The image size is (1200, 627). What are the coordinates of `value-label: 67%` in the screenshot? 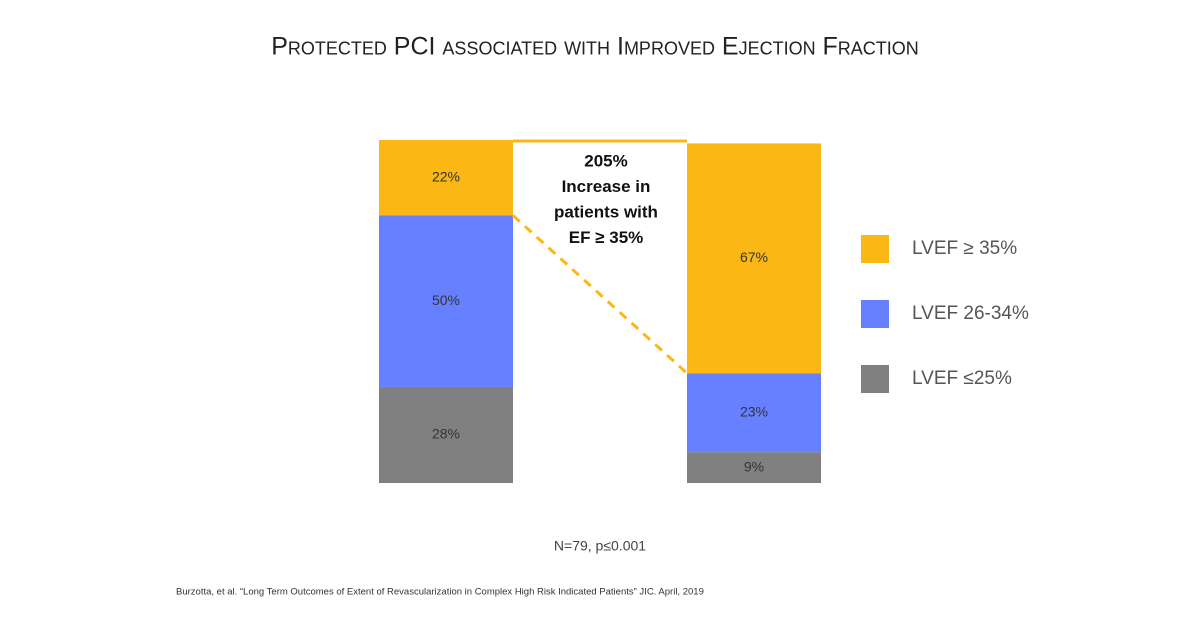 It's located at (754, 257).